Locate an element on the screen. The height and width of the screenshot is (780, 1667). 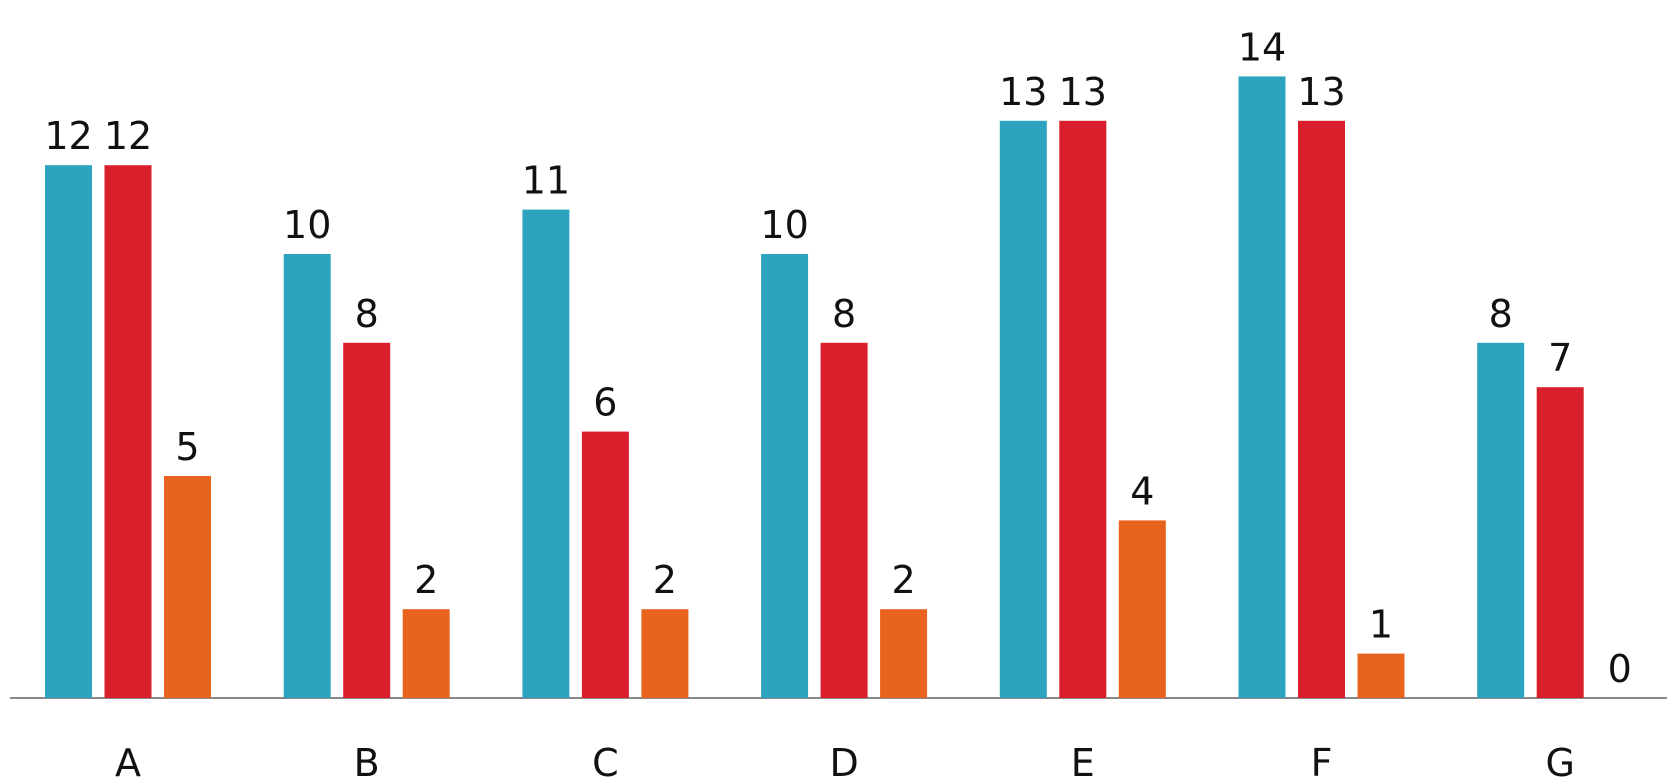
bar-d-s1 is located at coordinates (785, 476).